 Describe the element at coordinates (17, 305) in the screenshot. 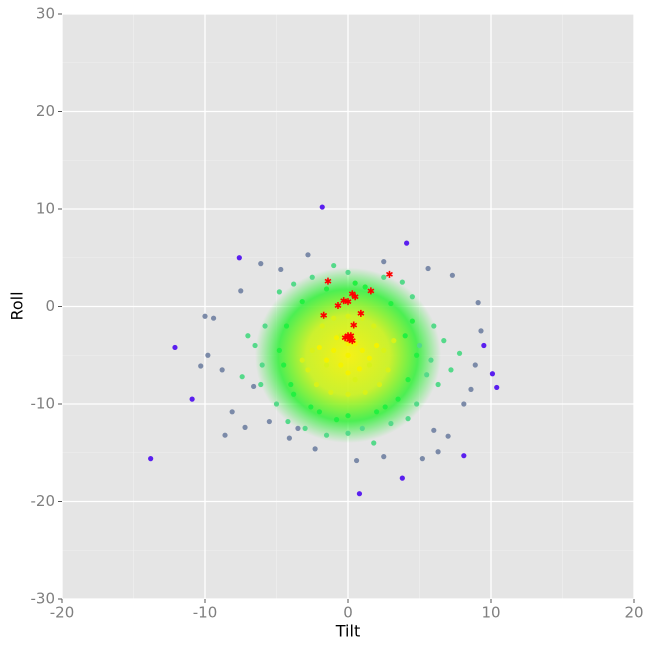

I see `y-axis-title: Roll` at that location.